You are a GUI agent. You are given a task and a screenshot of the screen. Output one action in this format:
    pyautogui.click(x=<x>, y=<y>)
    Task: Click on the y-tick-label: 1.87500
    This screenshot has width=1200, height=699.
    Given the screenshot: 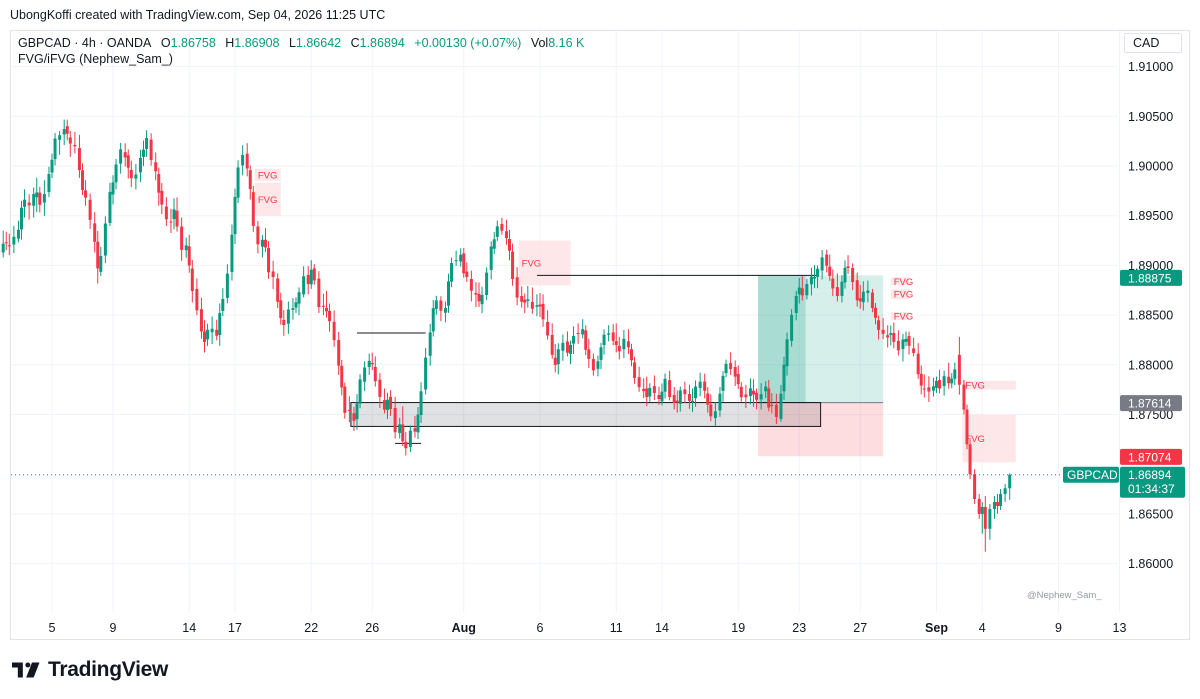 What is the action you would take?
    pyautogui.click(x=1150, y=415)
    